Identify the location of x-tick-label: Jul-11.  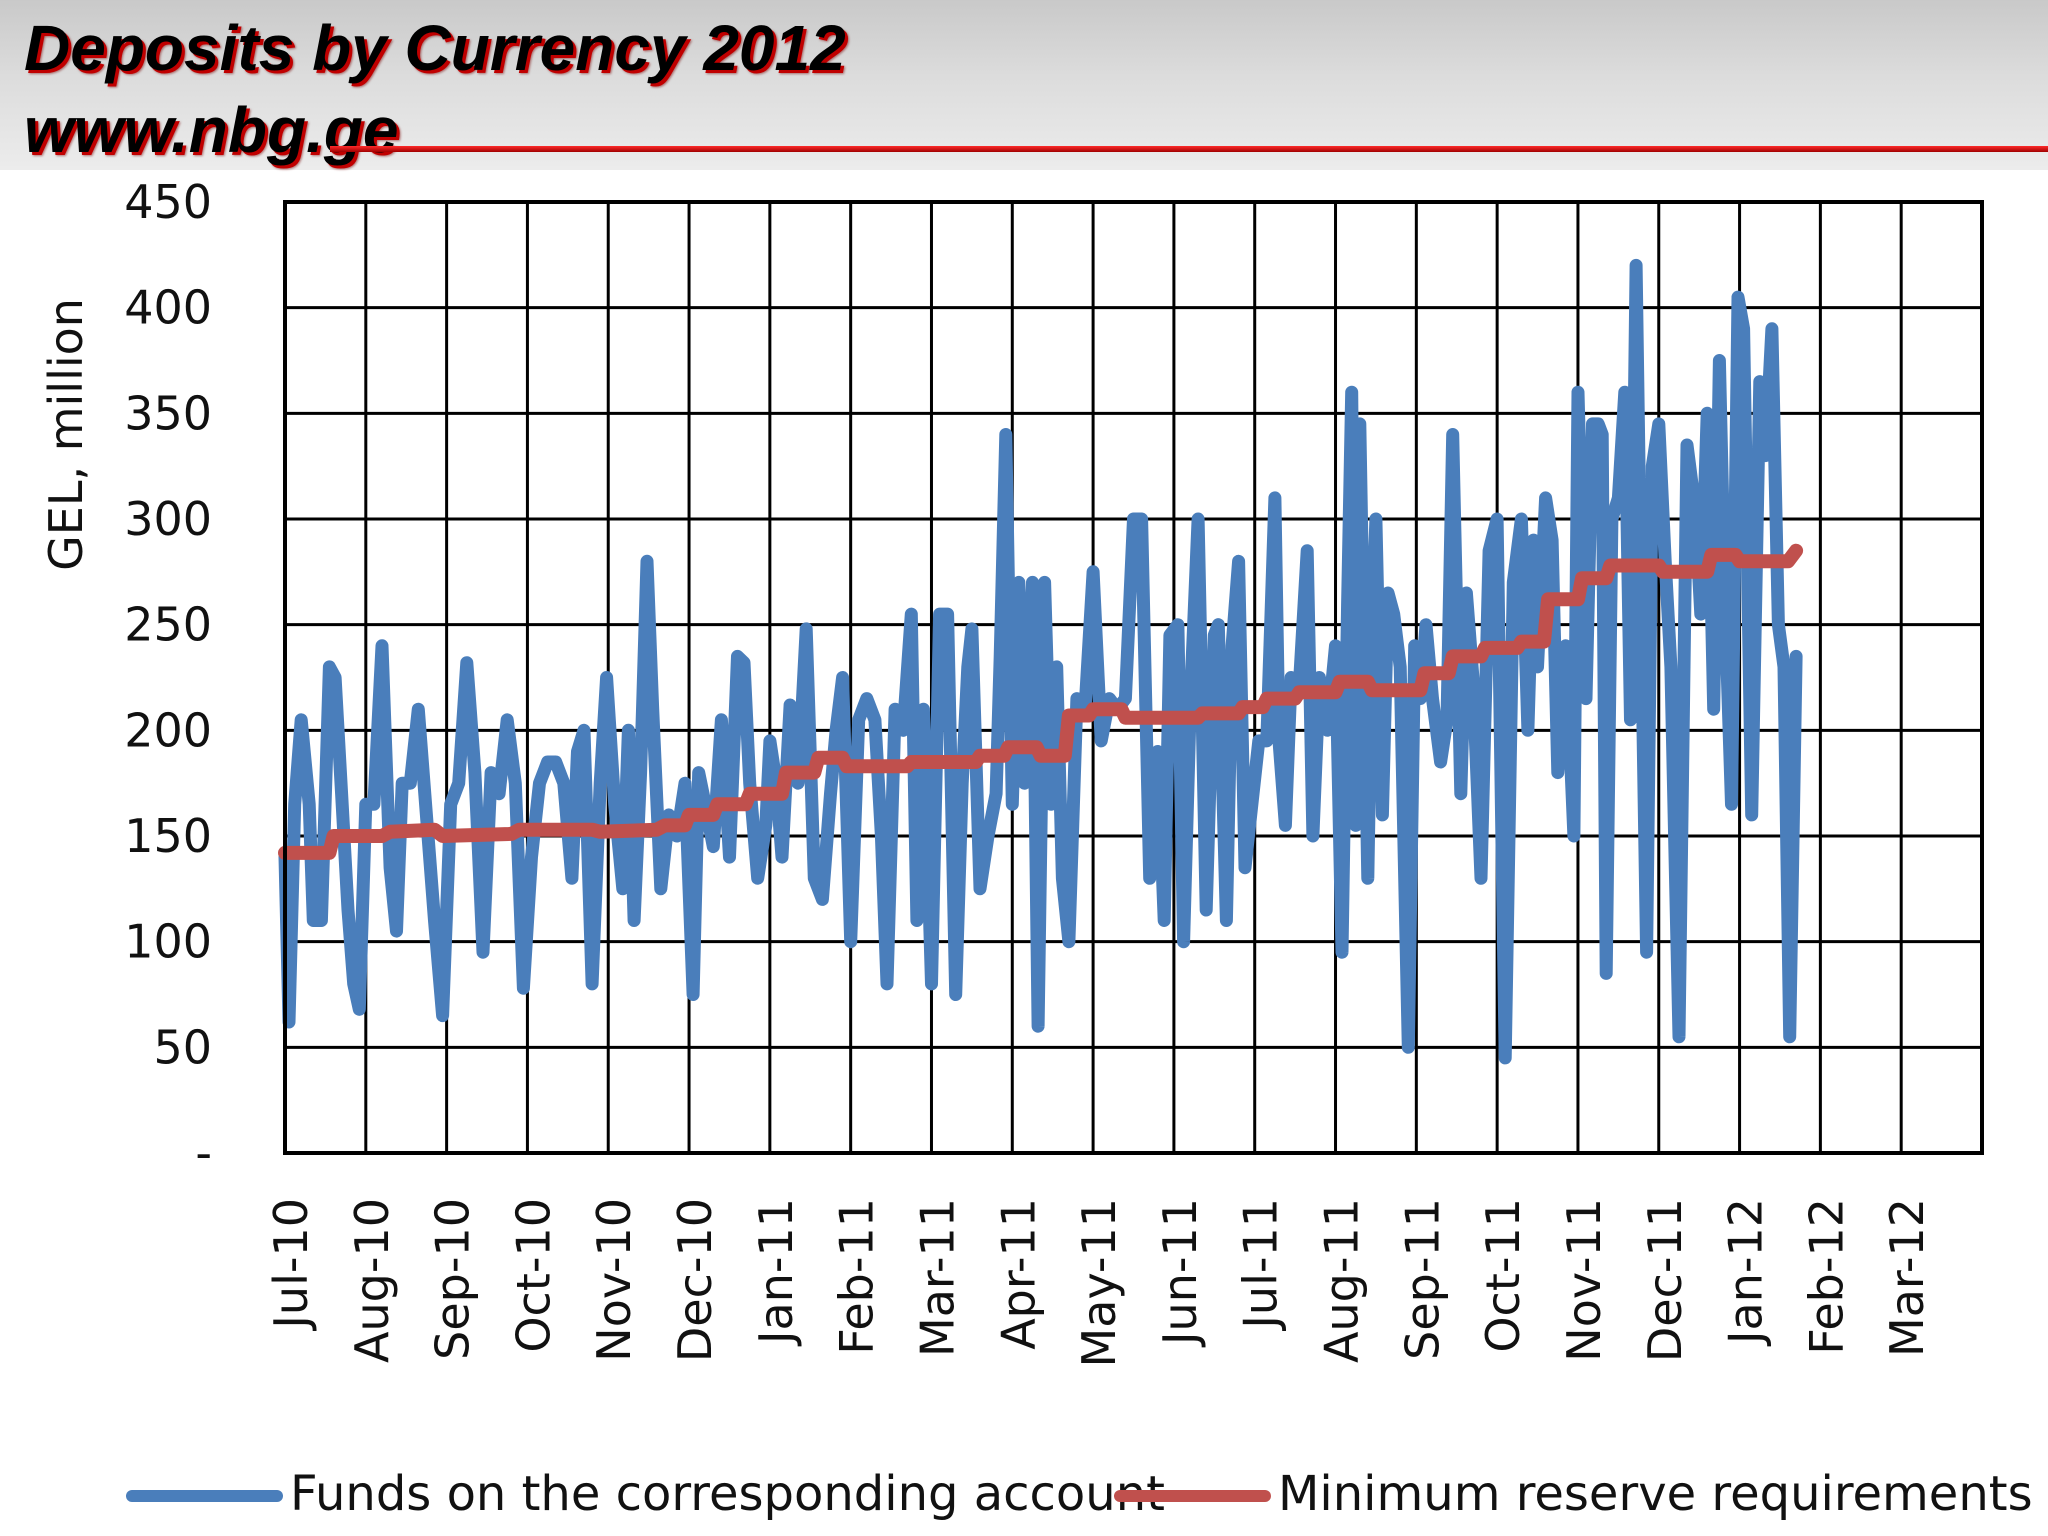
(1261, 1265).